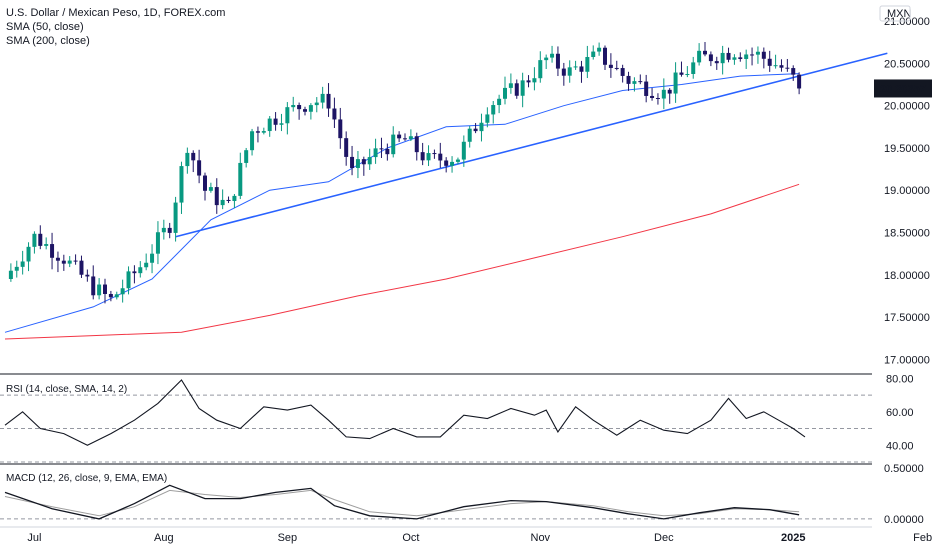 The width and height of the screenshot is (932, 550). Describe the element at coordinates (899, 14) in the screenshot. I see `currency-label: MXN` at that location.